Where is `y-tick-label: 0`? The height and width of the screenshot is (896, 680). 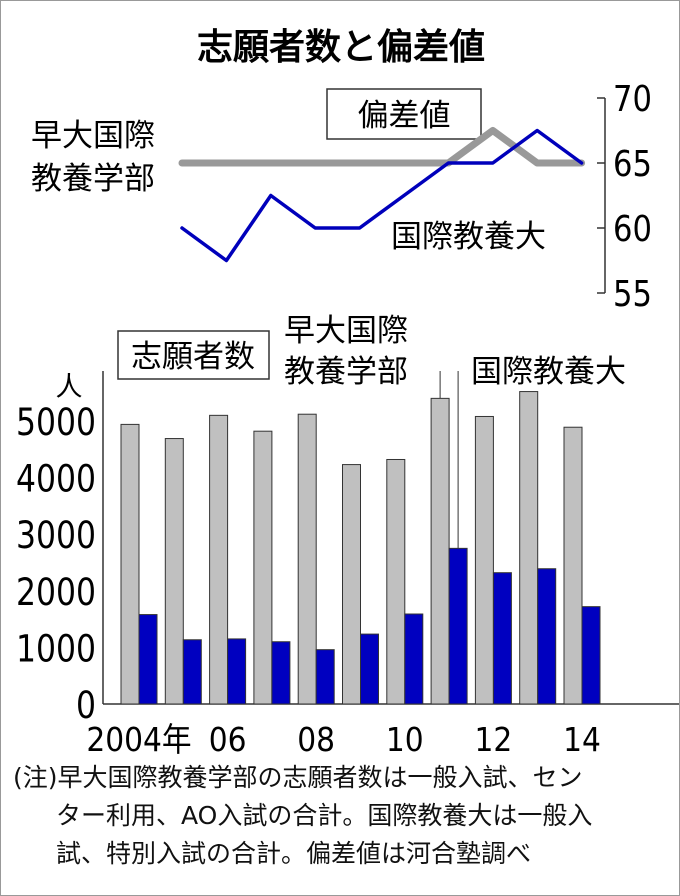
y-tick-label: 0 is located at coordinates (86, 706).